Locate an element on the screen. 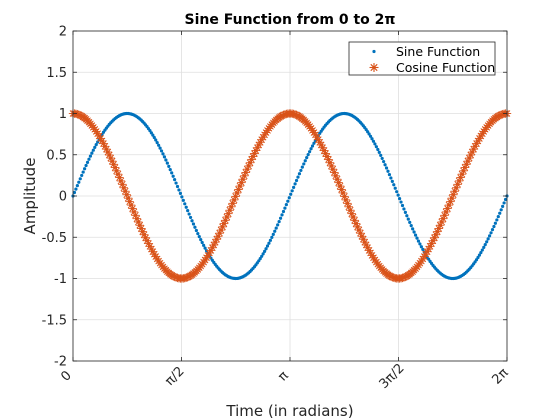 The width and height of the screenshot is (560, 420). x-tick-label: π is located at coordinates (283, 376).